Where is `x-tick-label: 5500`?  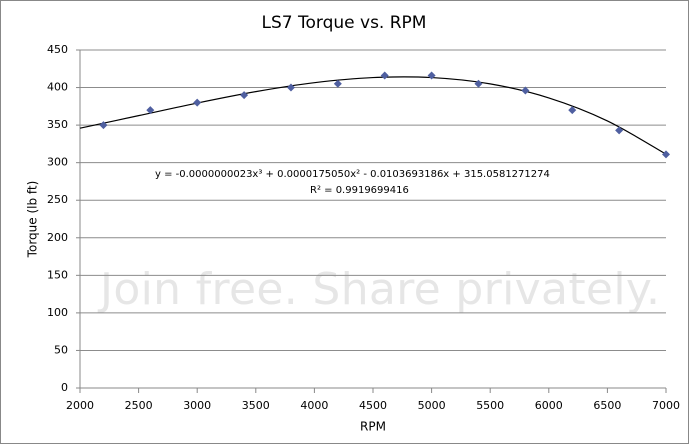 x-tick-label: 5500 is located at coordinates (490, 405).